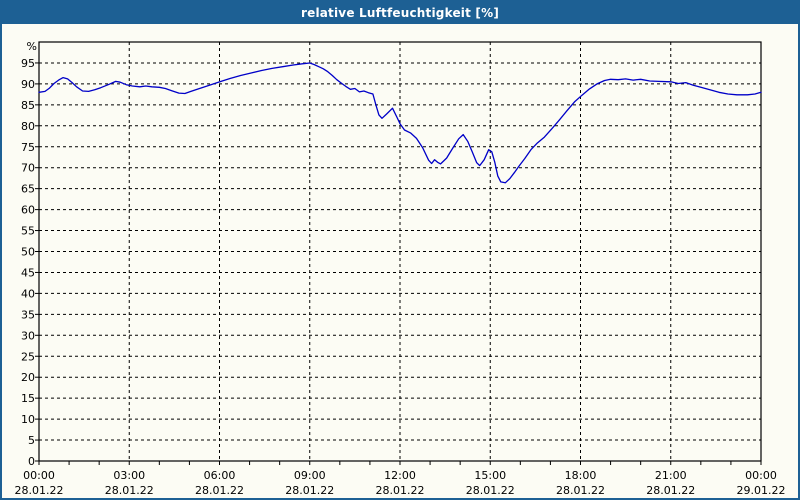  What do you see at coordinates (28, 168) in the screenshot?
I see `y-tick-label: 70` at bounding box center [28, 168].